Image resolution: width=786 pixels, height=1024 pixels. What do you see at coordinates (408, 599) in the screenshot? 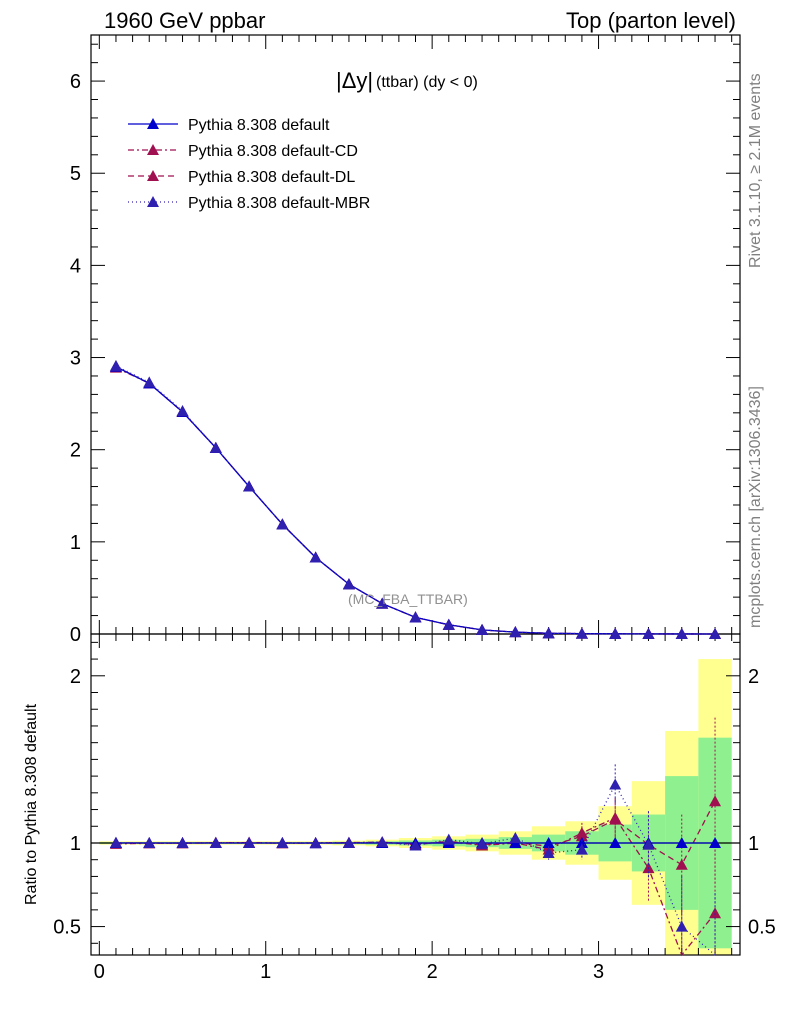
I see `chart-watermark: (MC_FBA_TTBAR)` at bounding box center [408, 599].